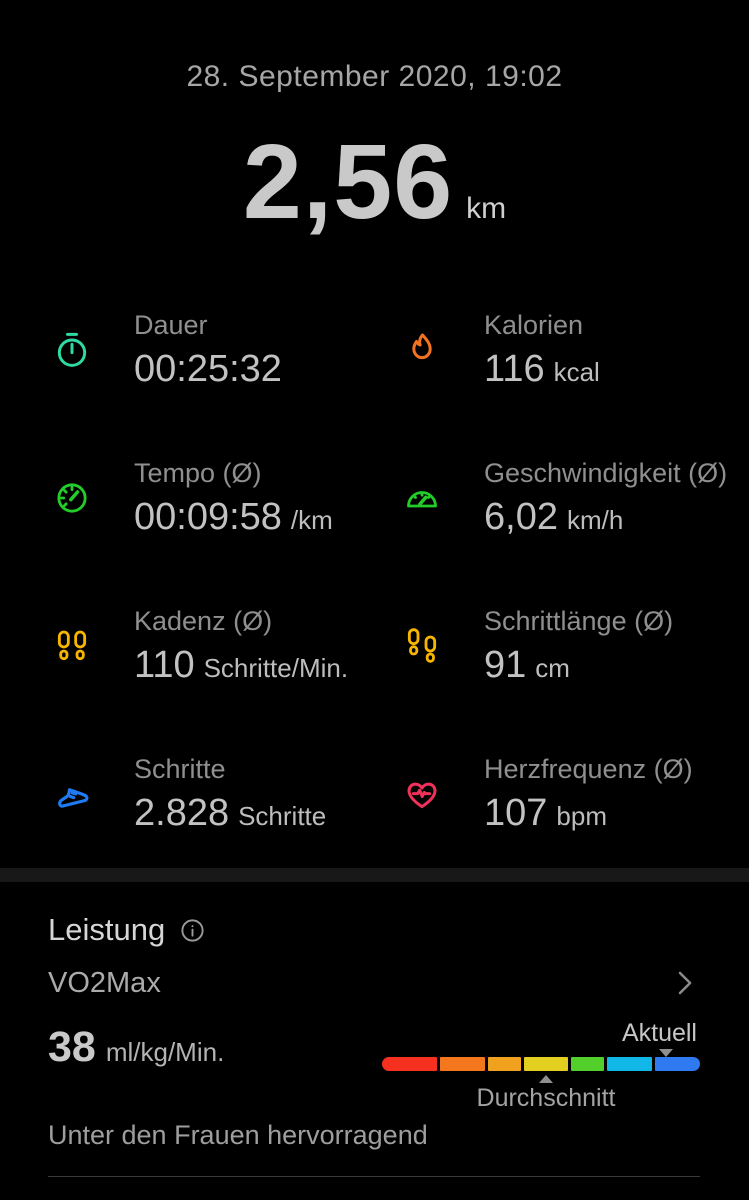 This screenshot has height=1200, width=749. I want to click on stat-unit: Schritte, so click(282, 815).